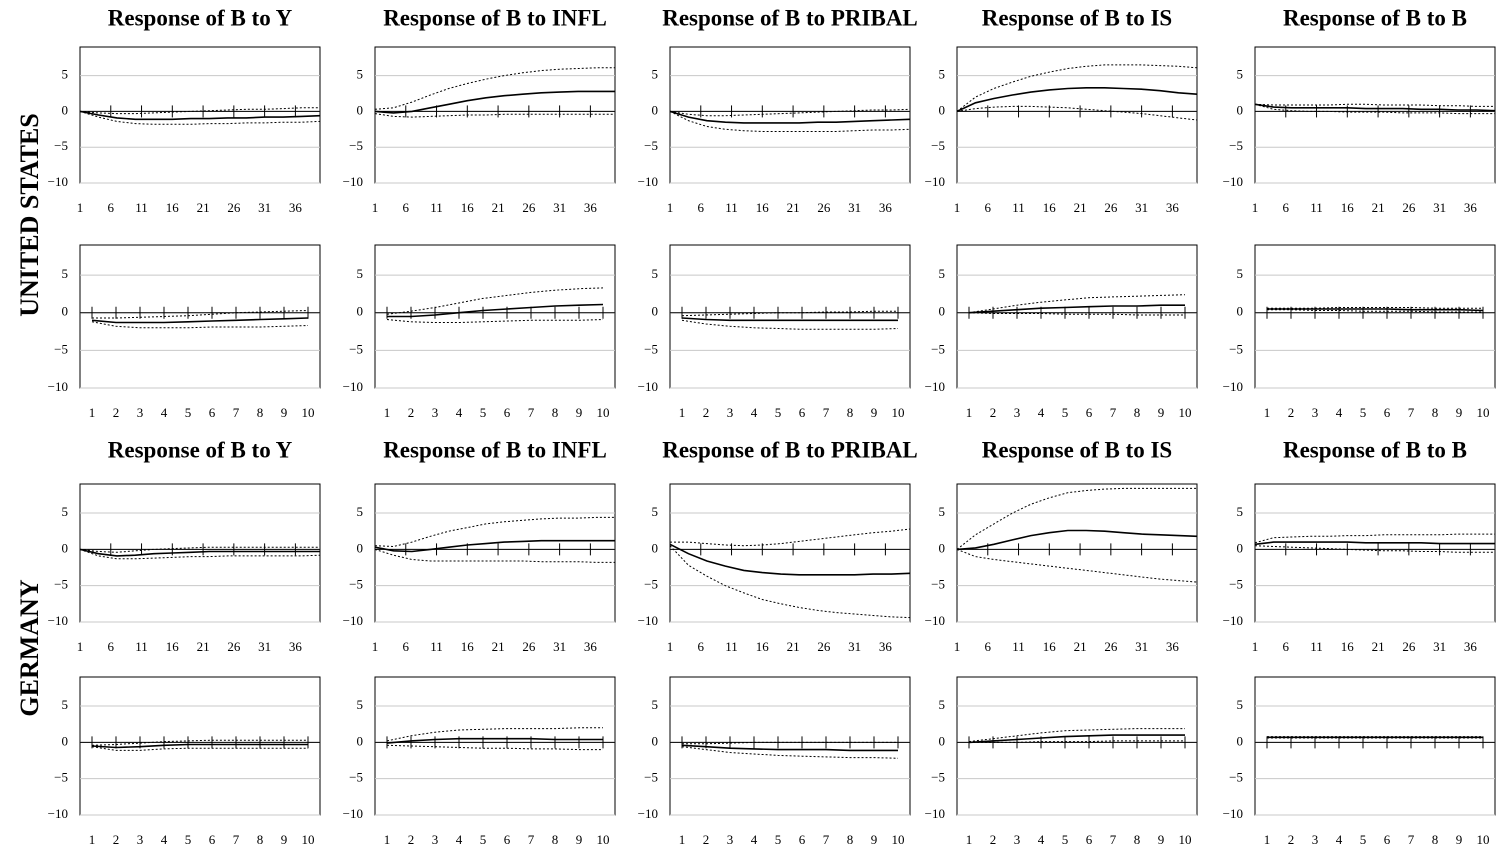 This screenshot has height=851, width=1497. I want to click on chart-title: Response of B to B, so click(1375, 17).